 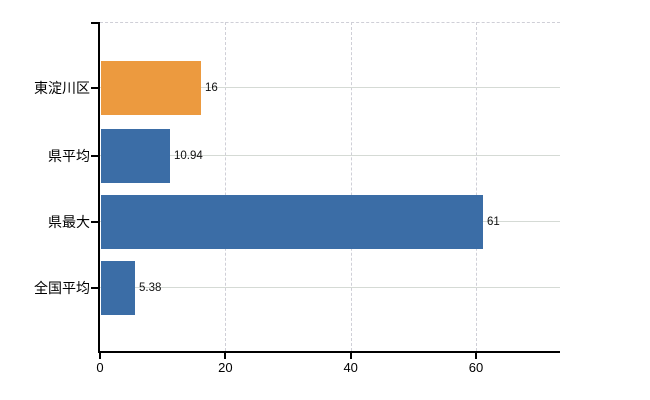 What do you see at coordinates (329, 352) in the screenshot?
I see `x-axis-line` at bounding box center [329, 352].